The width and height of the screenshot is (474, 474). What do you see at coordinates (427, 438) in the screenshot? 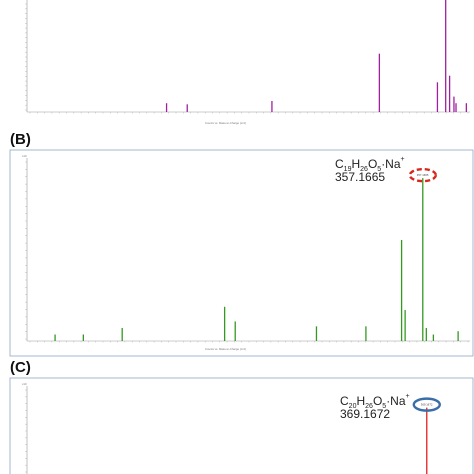
I see `panel-c-bars: 369.1672` at bounding box center [427, 438].